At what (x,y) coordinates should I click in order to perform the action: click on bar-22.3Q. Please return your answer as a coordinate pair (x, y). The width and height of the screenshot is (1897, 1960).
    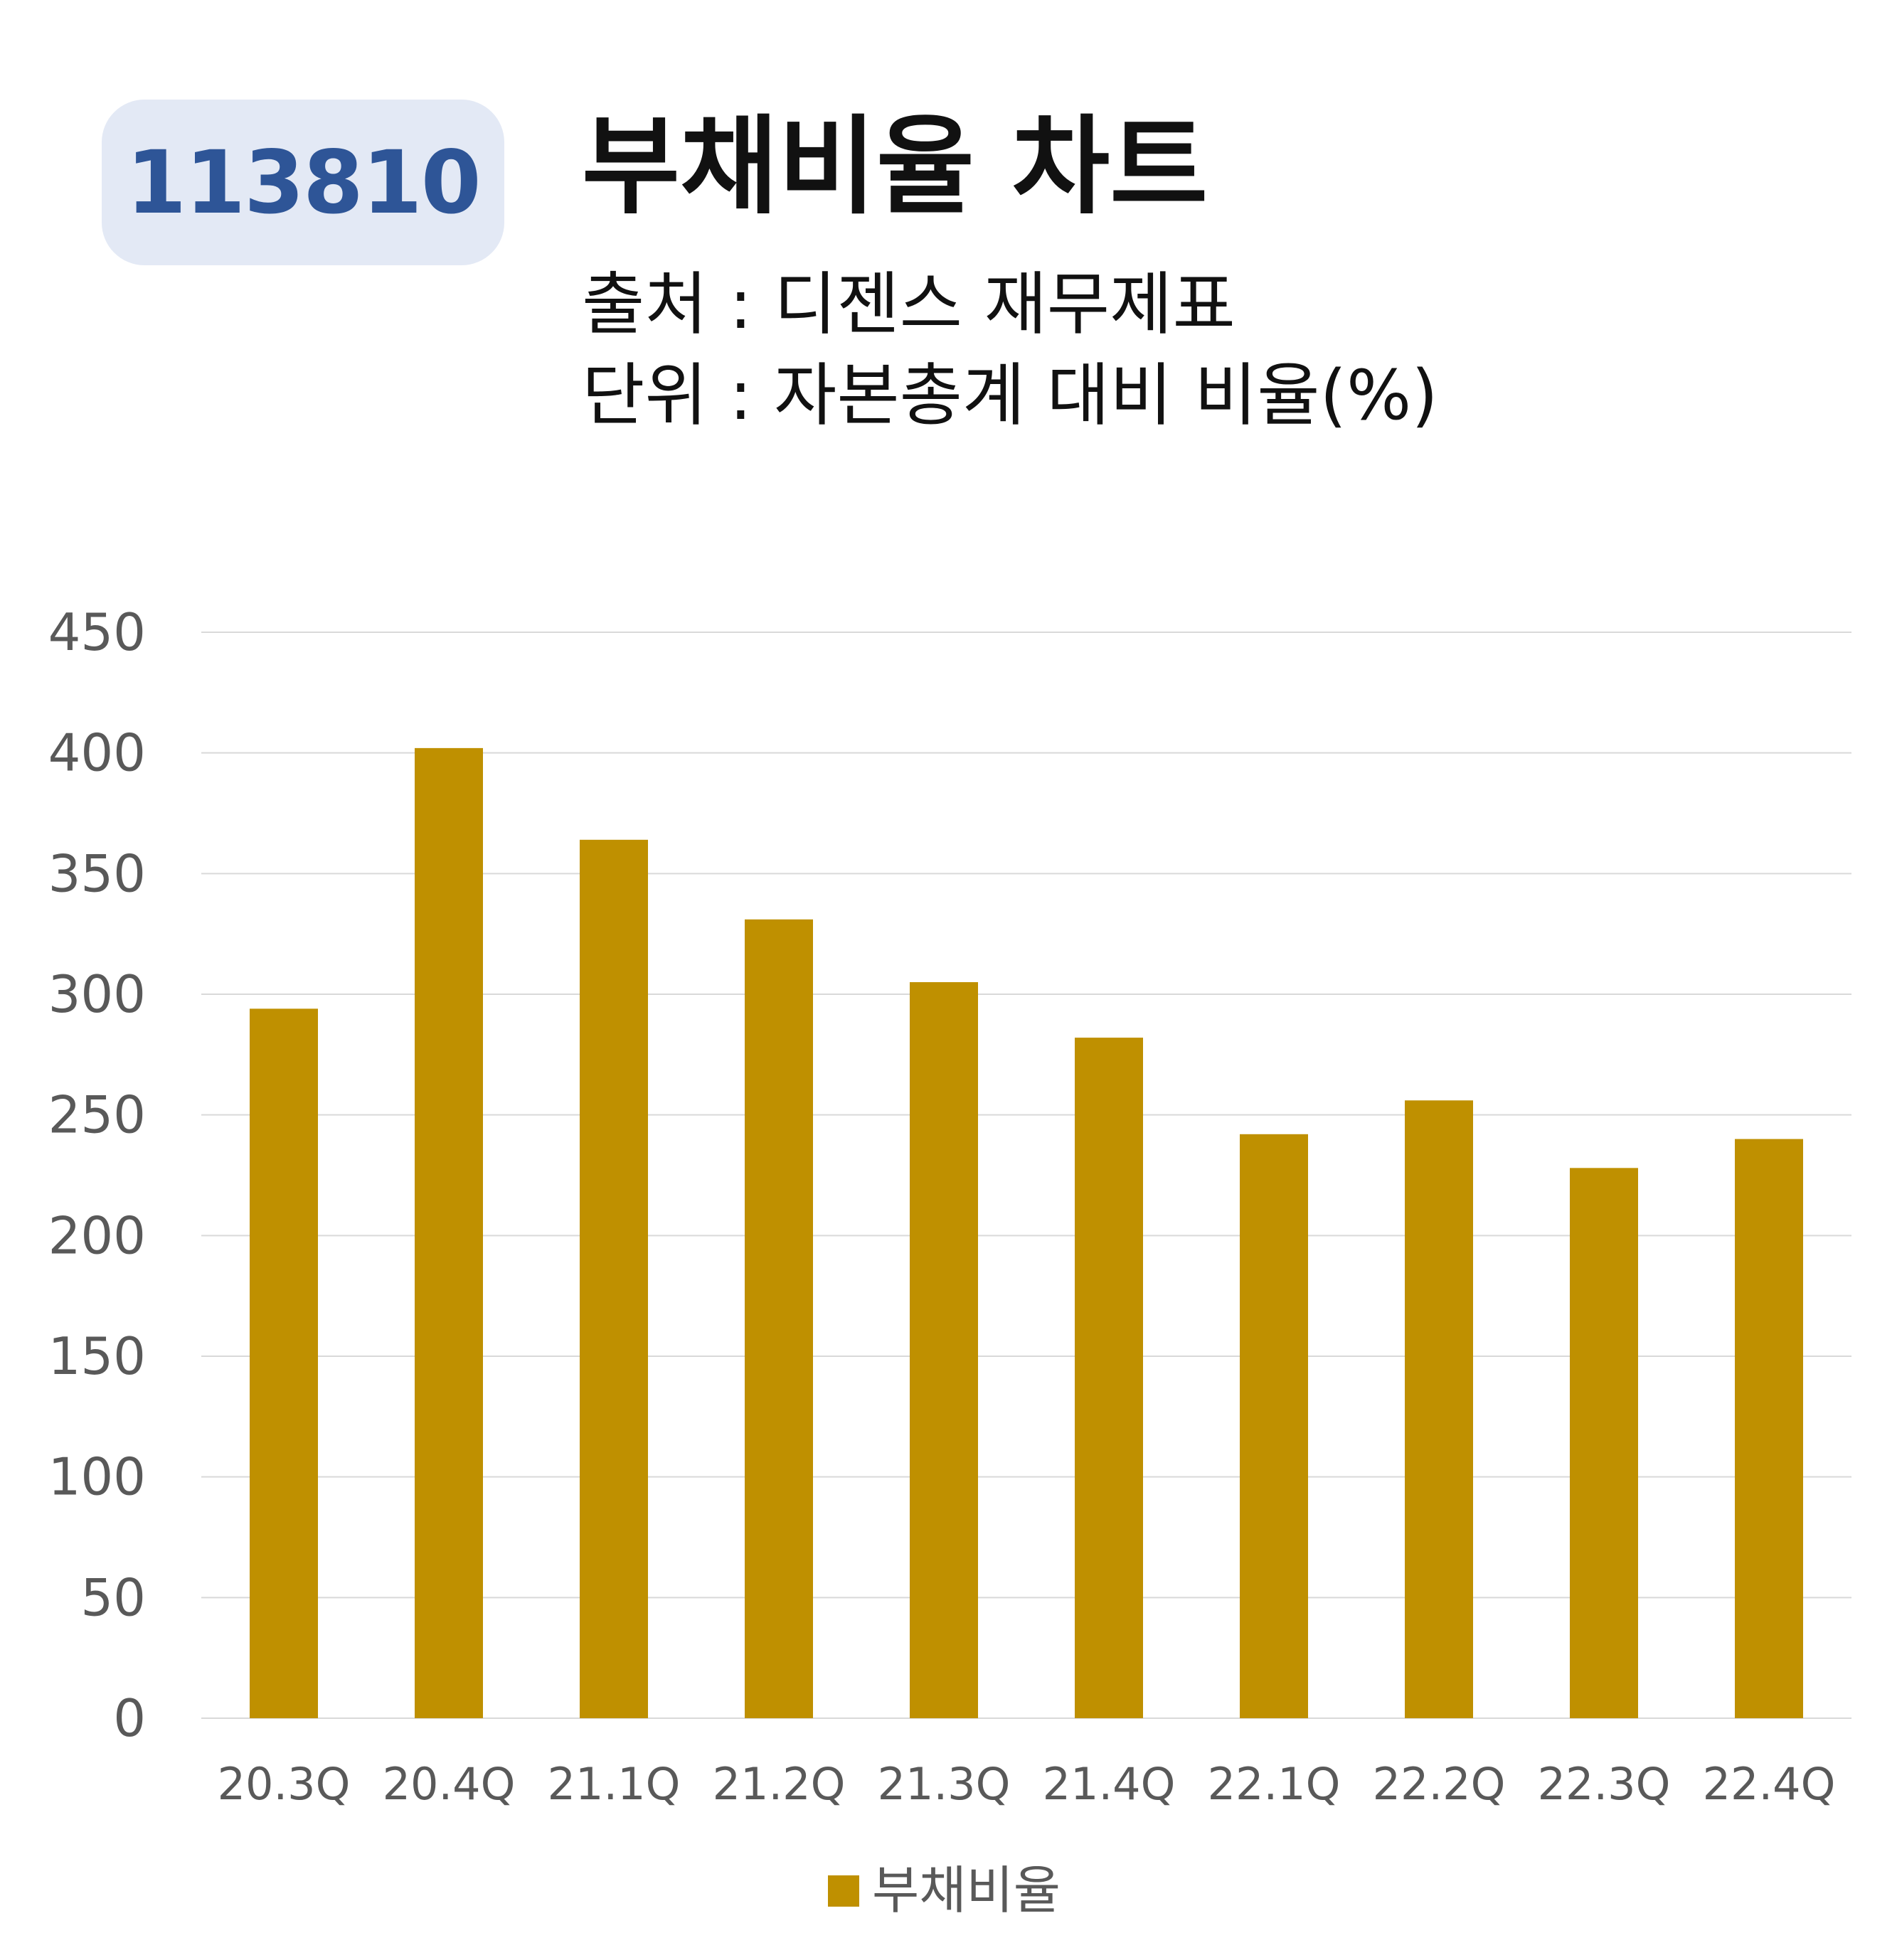
    Looking at the image, I should click on (1604, 1443).